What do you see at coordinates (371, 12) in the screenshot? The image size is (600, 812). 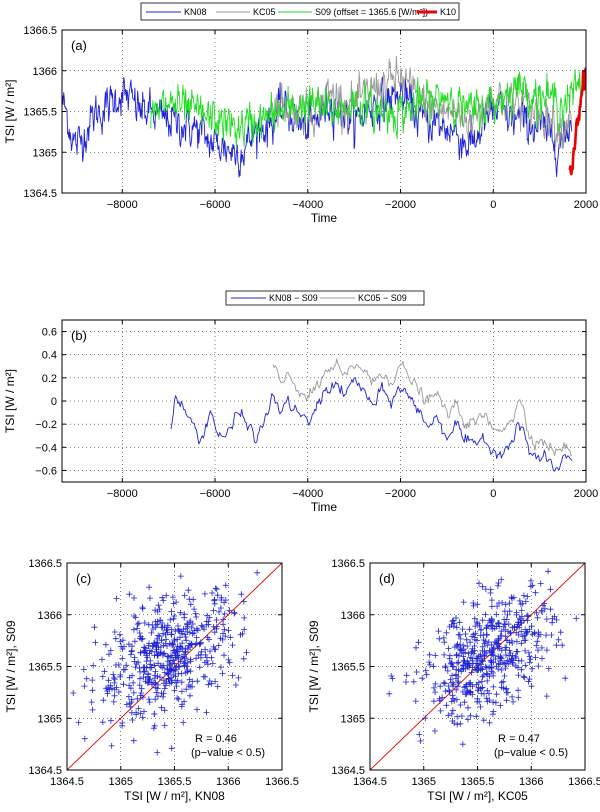 I see `legend-a-label-2: S09 (offset = 1365.6 [W/m²])` at bounding box center [371, 12].